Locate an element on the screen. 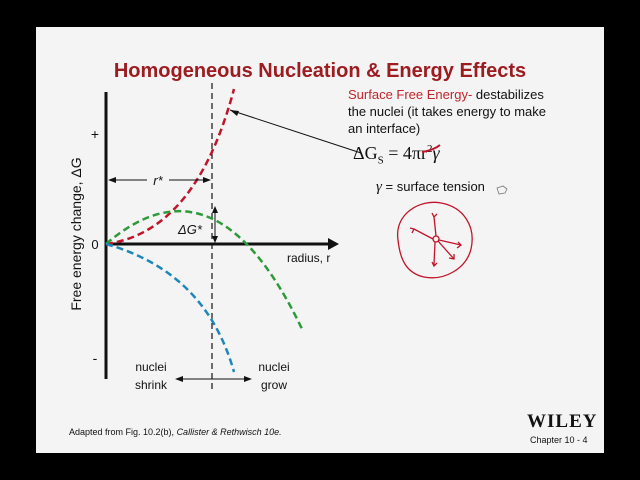 Image resolution: width=640 pixels, height=480 pixels. grow-arrow-head is located at coordinates (248, 379).